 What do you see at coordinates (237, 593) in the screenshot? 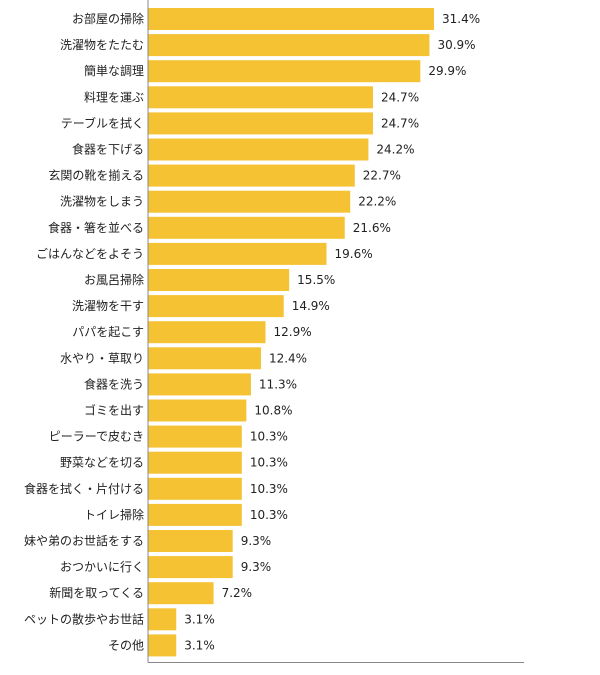
I see `value-label: 7.2%` at bounding box center [237, 593].